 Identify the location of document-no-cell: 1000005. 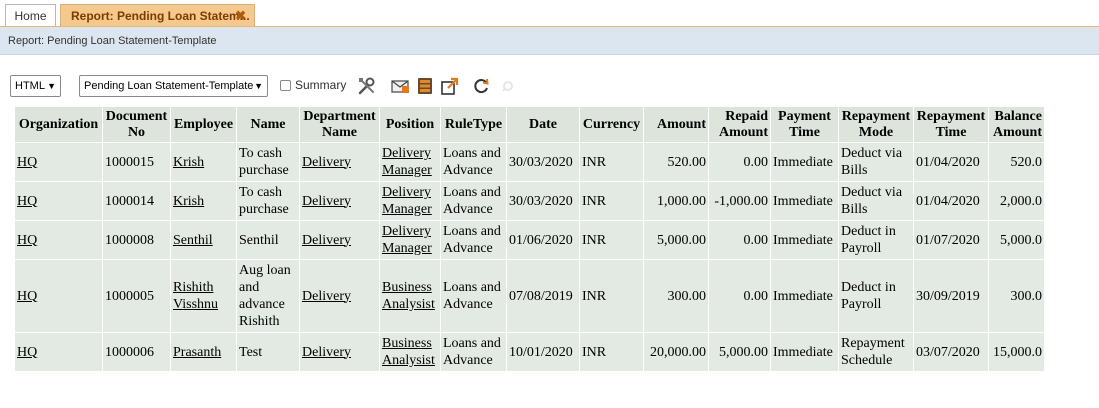
(136, 296).